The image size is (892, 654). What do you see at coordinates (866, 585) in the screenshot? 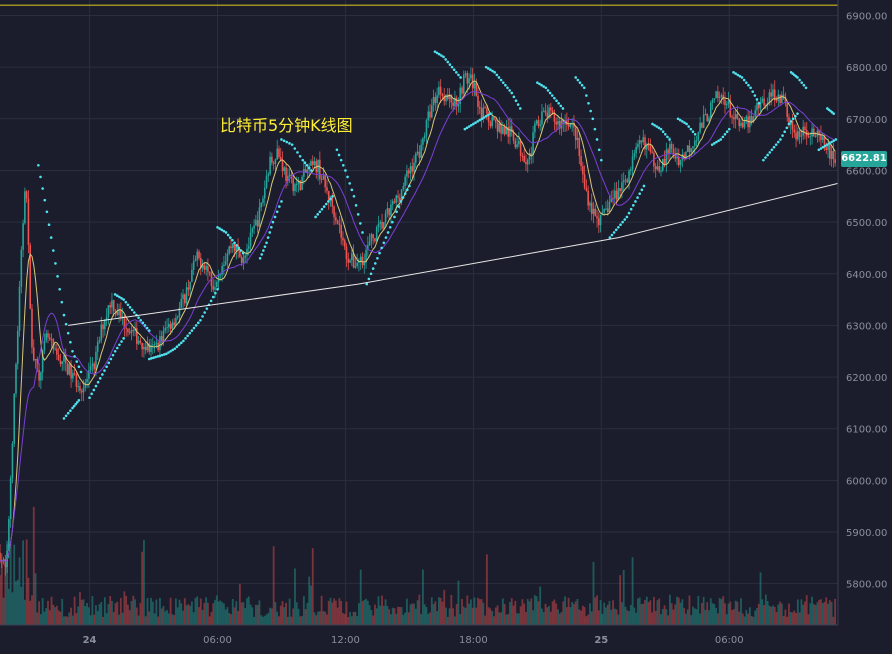
I see `y-tick-label: 5800.00` at bounding box center [866, 585].